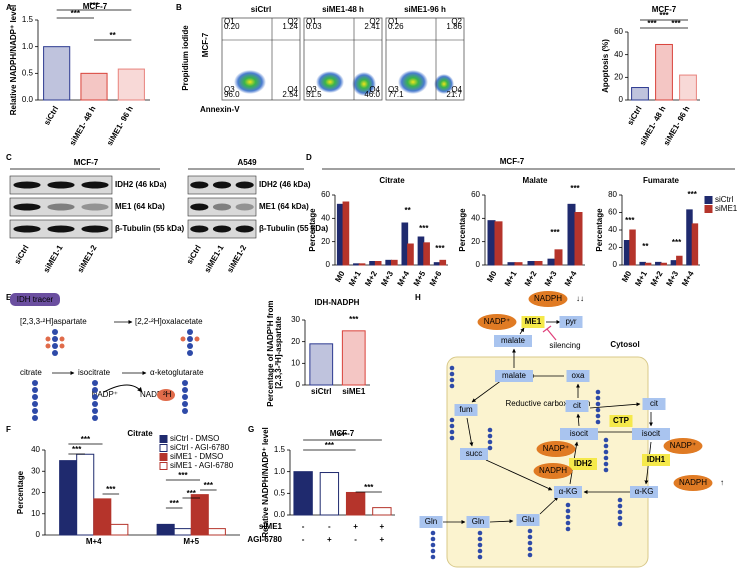  I want to click on x-axis-label: Annexin-V, so click(220, 109).